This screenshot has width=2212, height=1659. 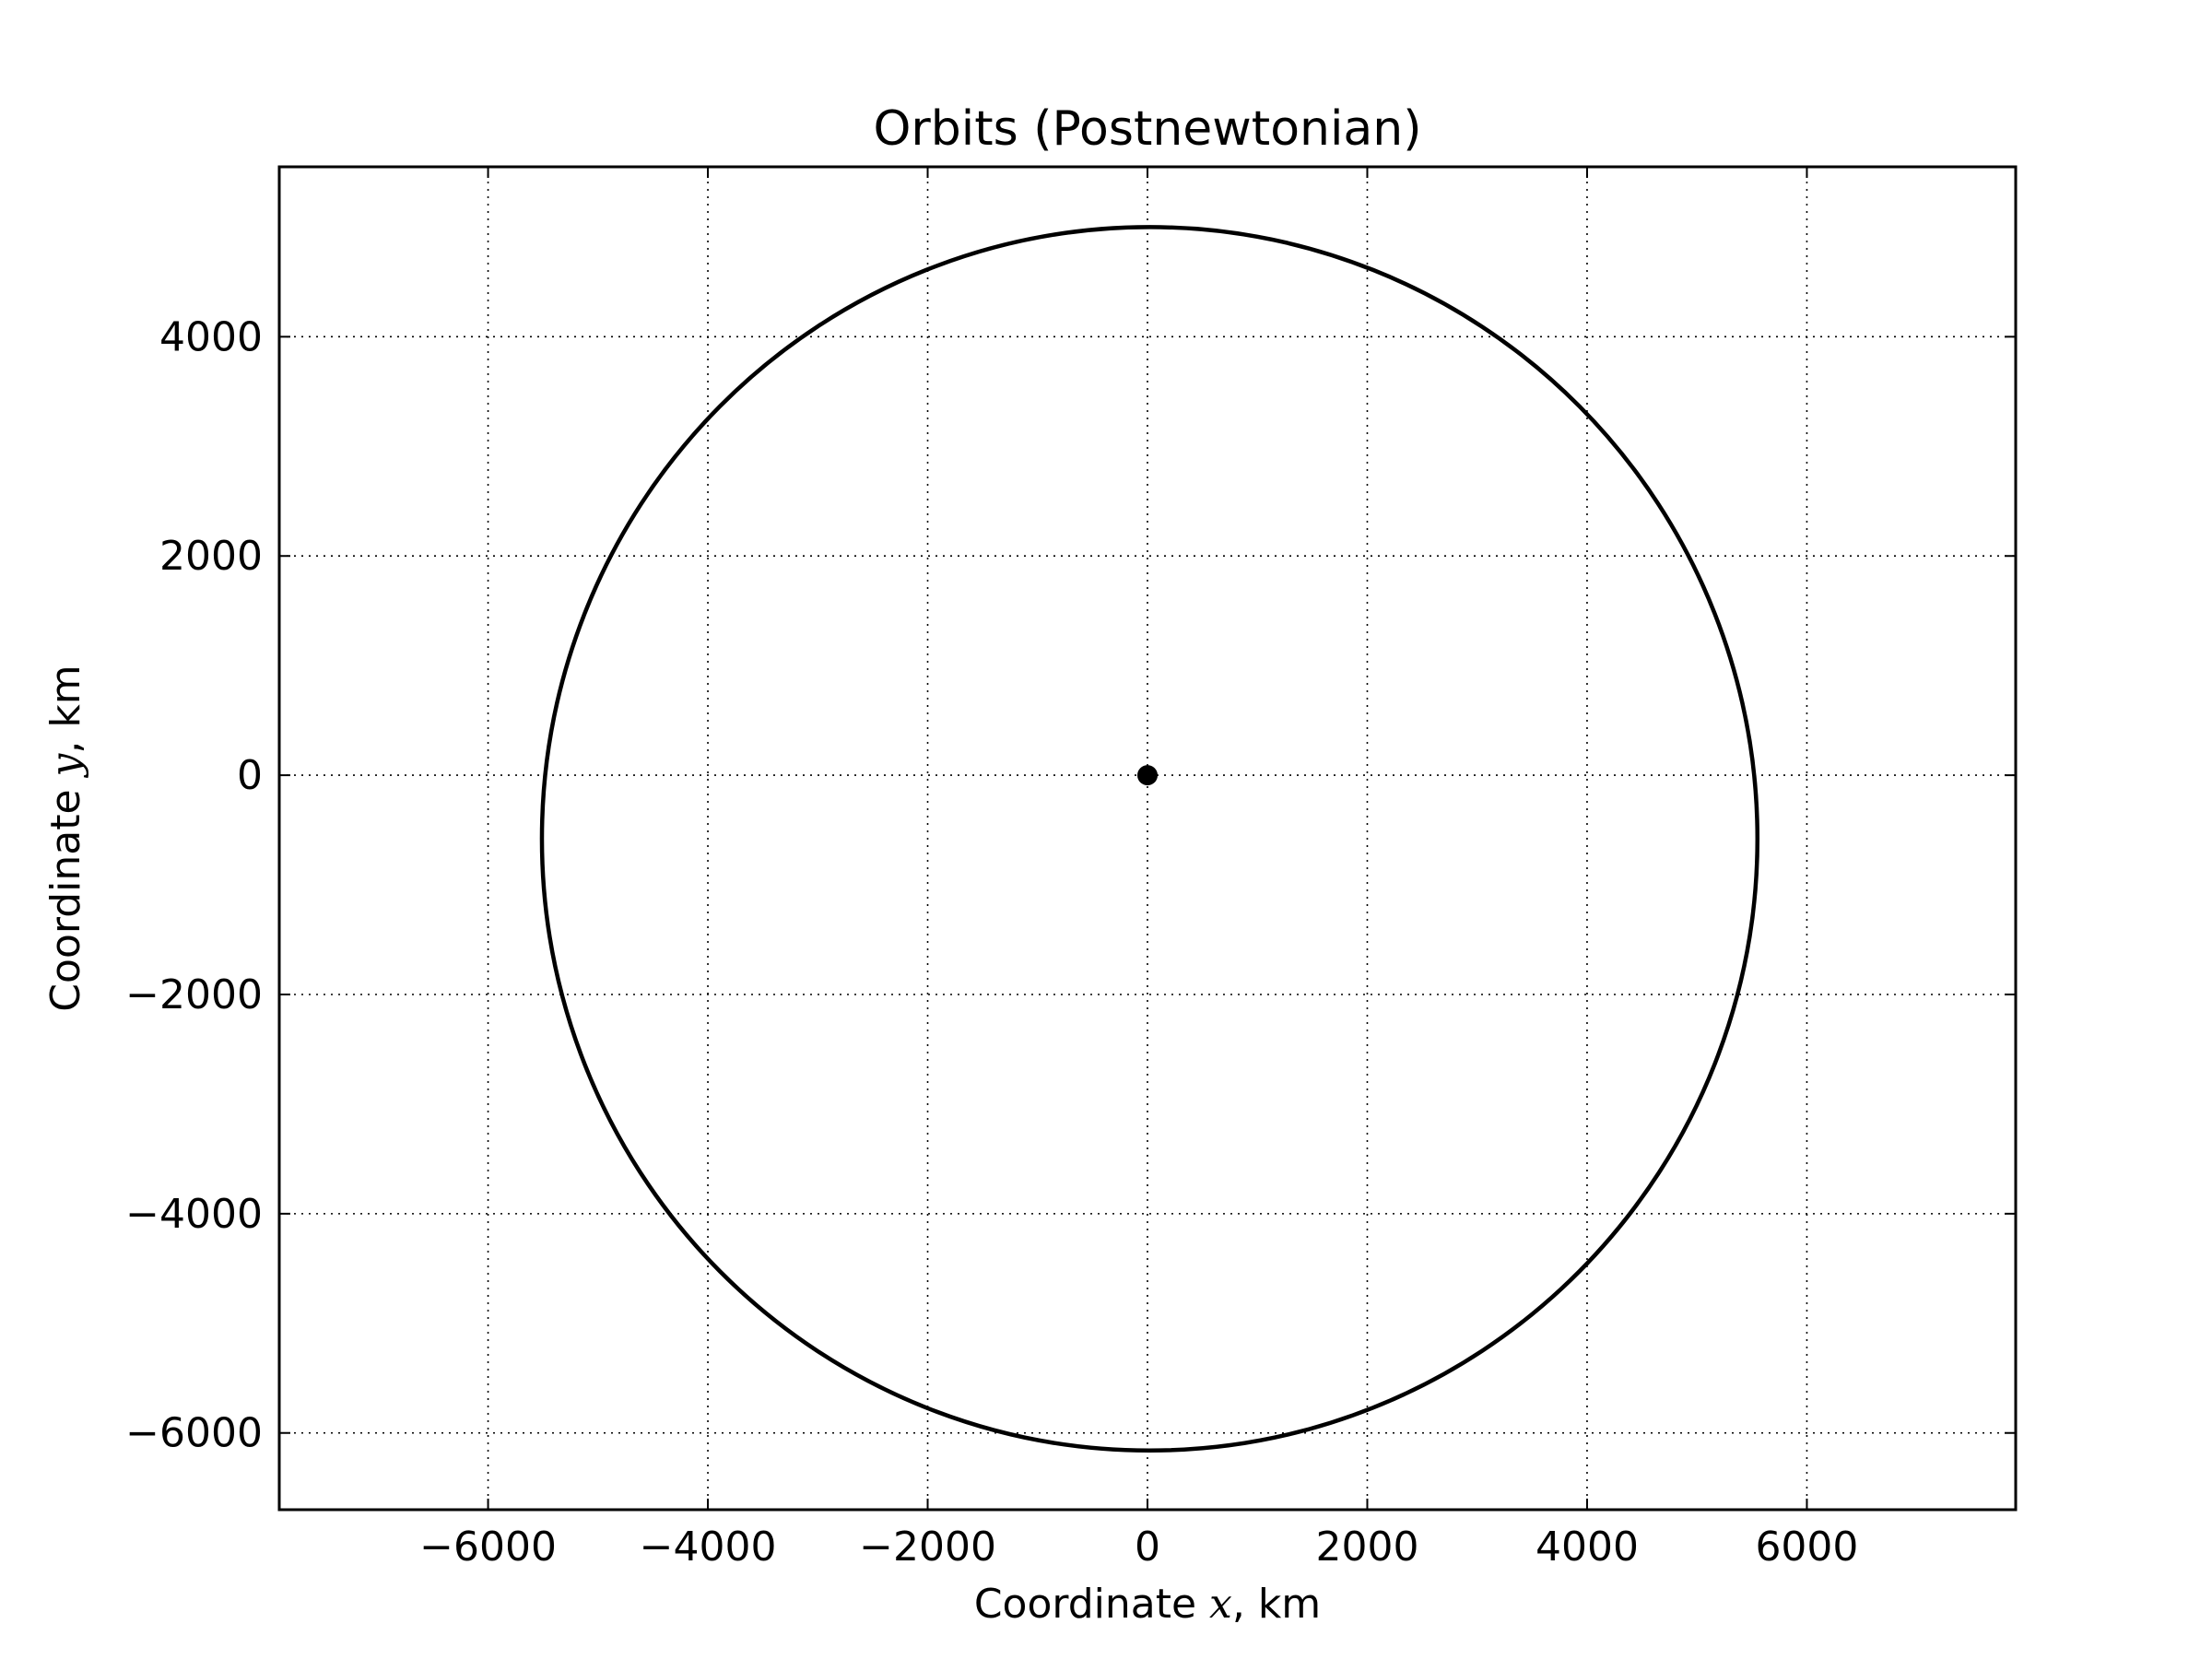 I want to click on x-axis-label: Coordinate x, km, so click(x=1147, y=1604).